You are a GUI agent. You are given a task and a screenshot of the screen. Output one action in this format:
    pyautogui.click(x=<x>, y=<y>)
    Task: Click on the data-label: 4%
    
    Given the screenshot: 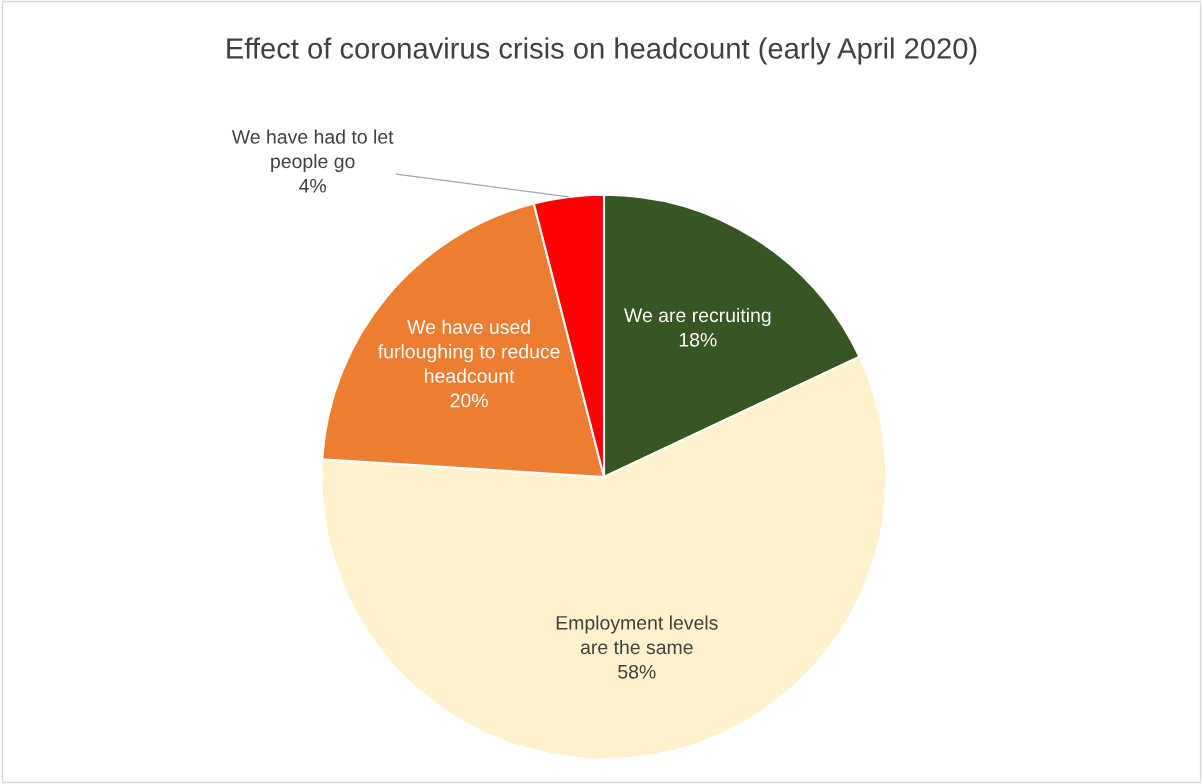 What is the action you would take?
    pyautogui.click(x=313, y=185)
    